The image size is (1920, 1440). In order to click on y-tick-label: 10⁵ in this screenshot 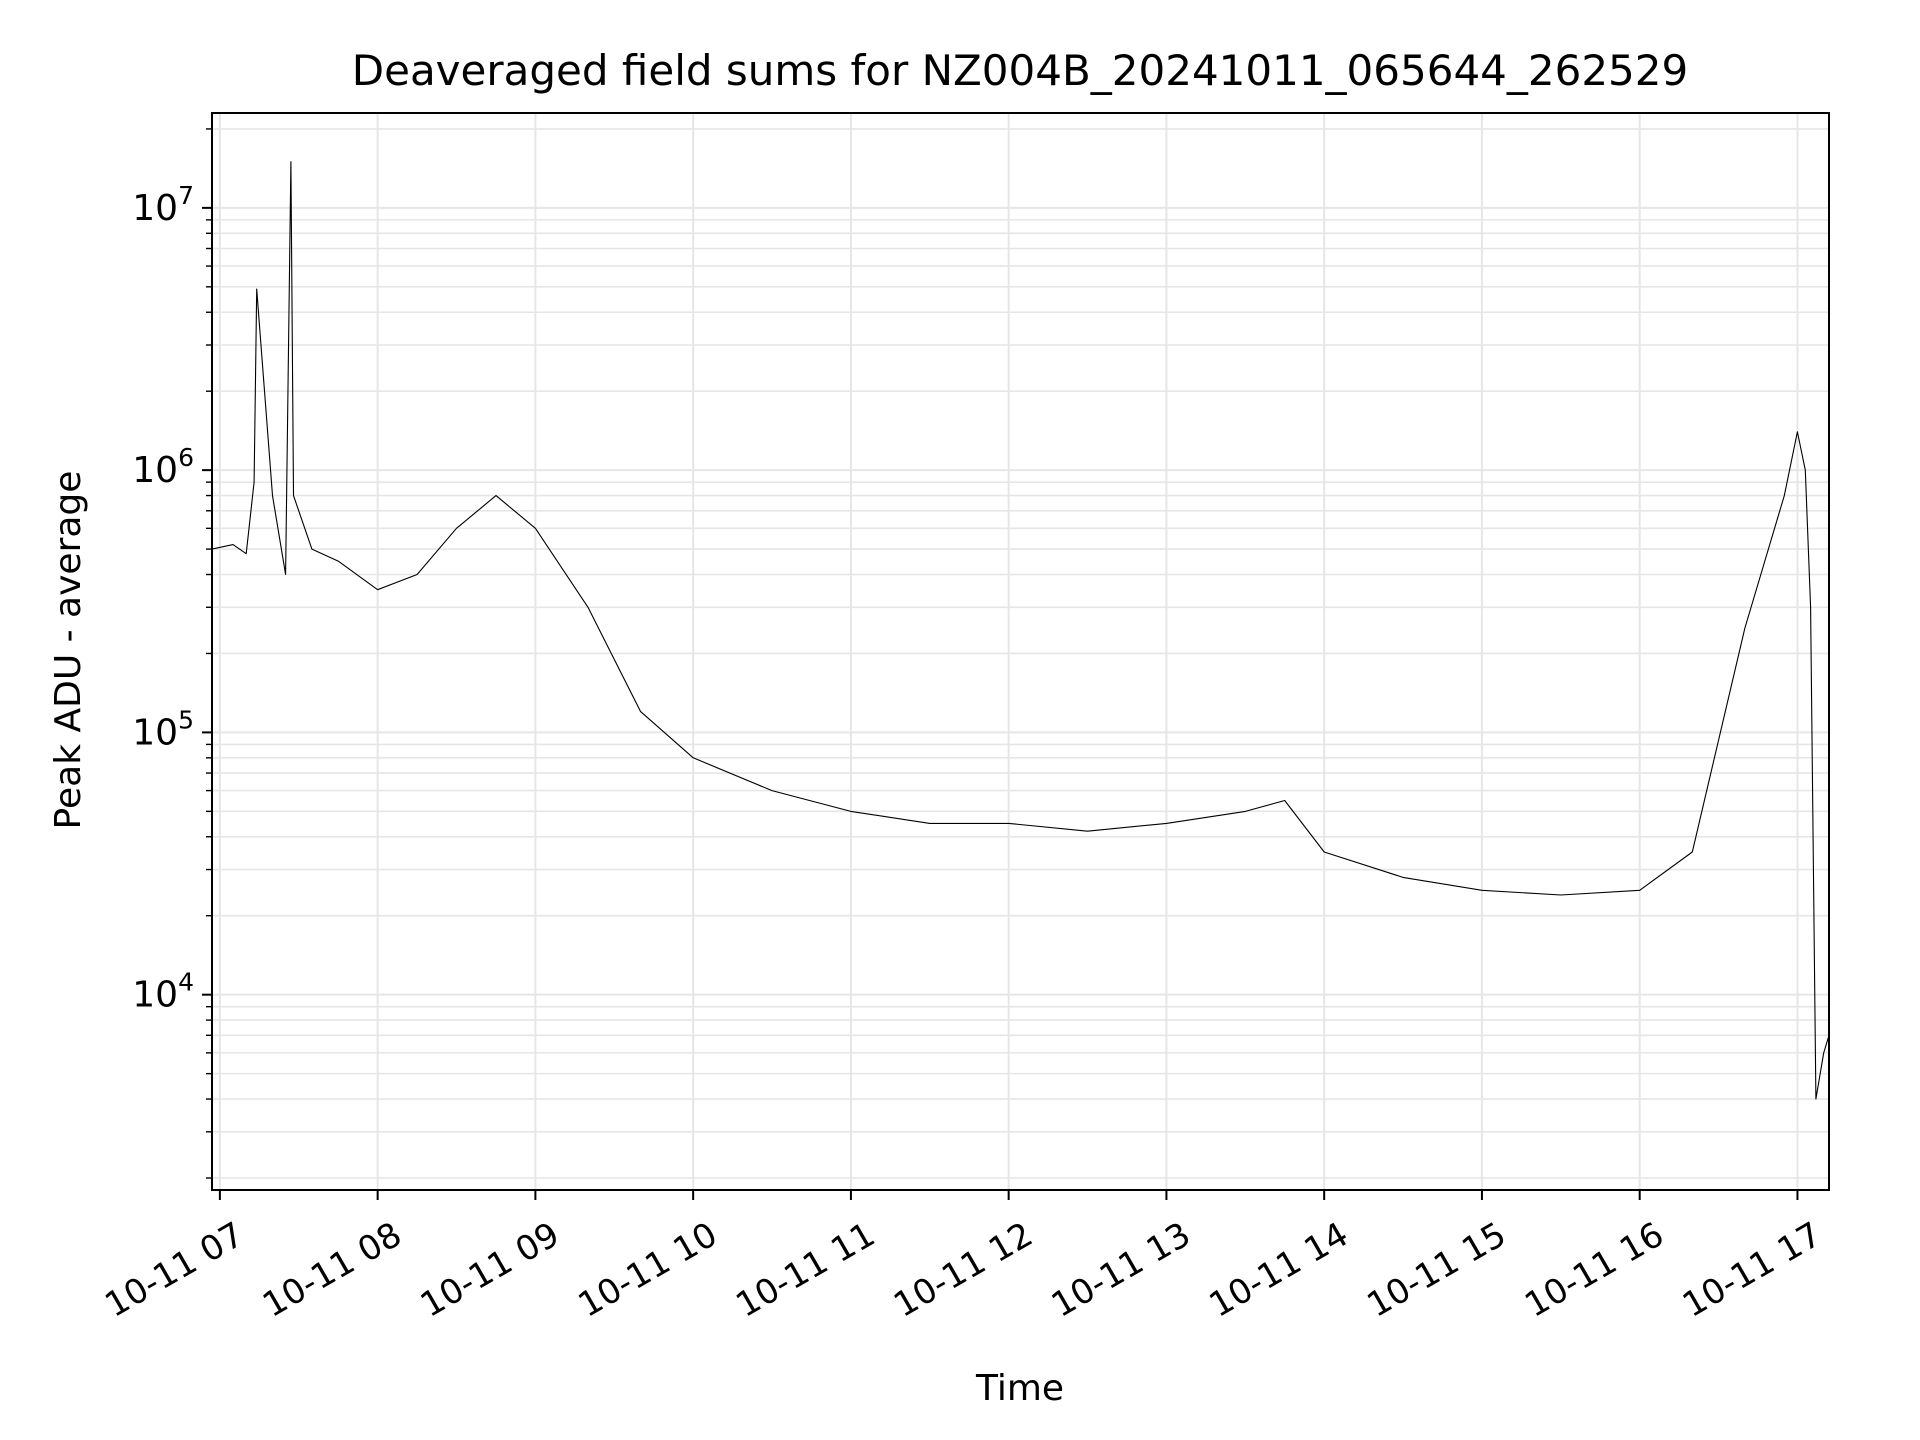, I will do `click(163, 729)`.